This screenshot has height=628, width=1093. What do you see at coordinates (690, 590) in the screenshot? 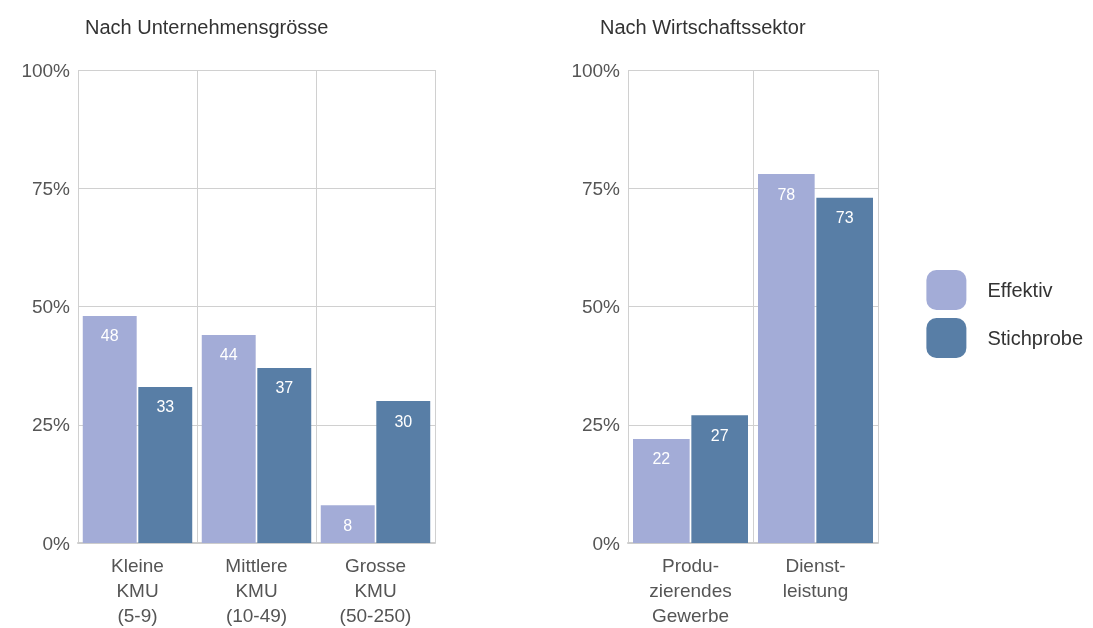
I see `x-tick-label: Produ- zierendes Gewerbe` at bounding box center [690, 590].